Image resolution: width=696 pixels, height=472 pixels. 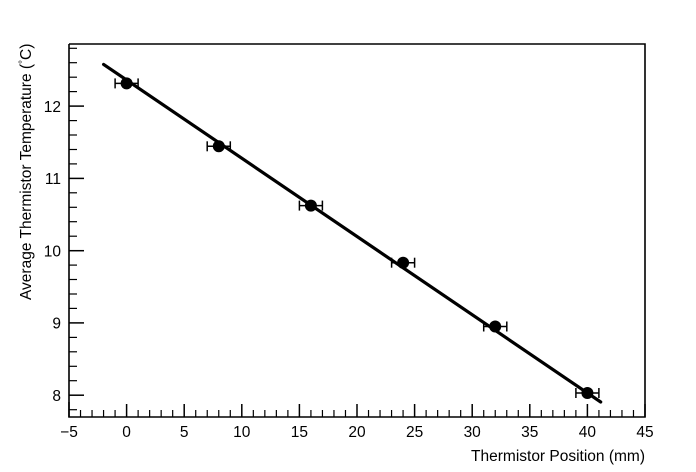 I want to click on y-axis-major-ticks, so click(x=76, y=250).